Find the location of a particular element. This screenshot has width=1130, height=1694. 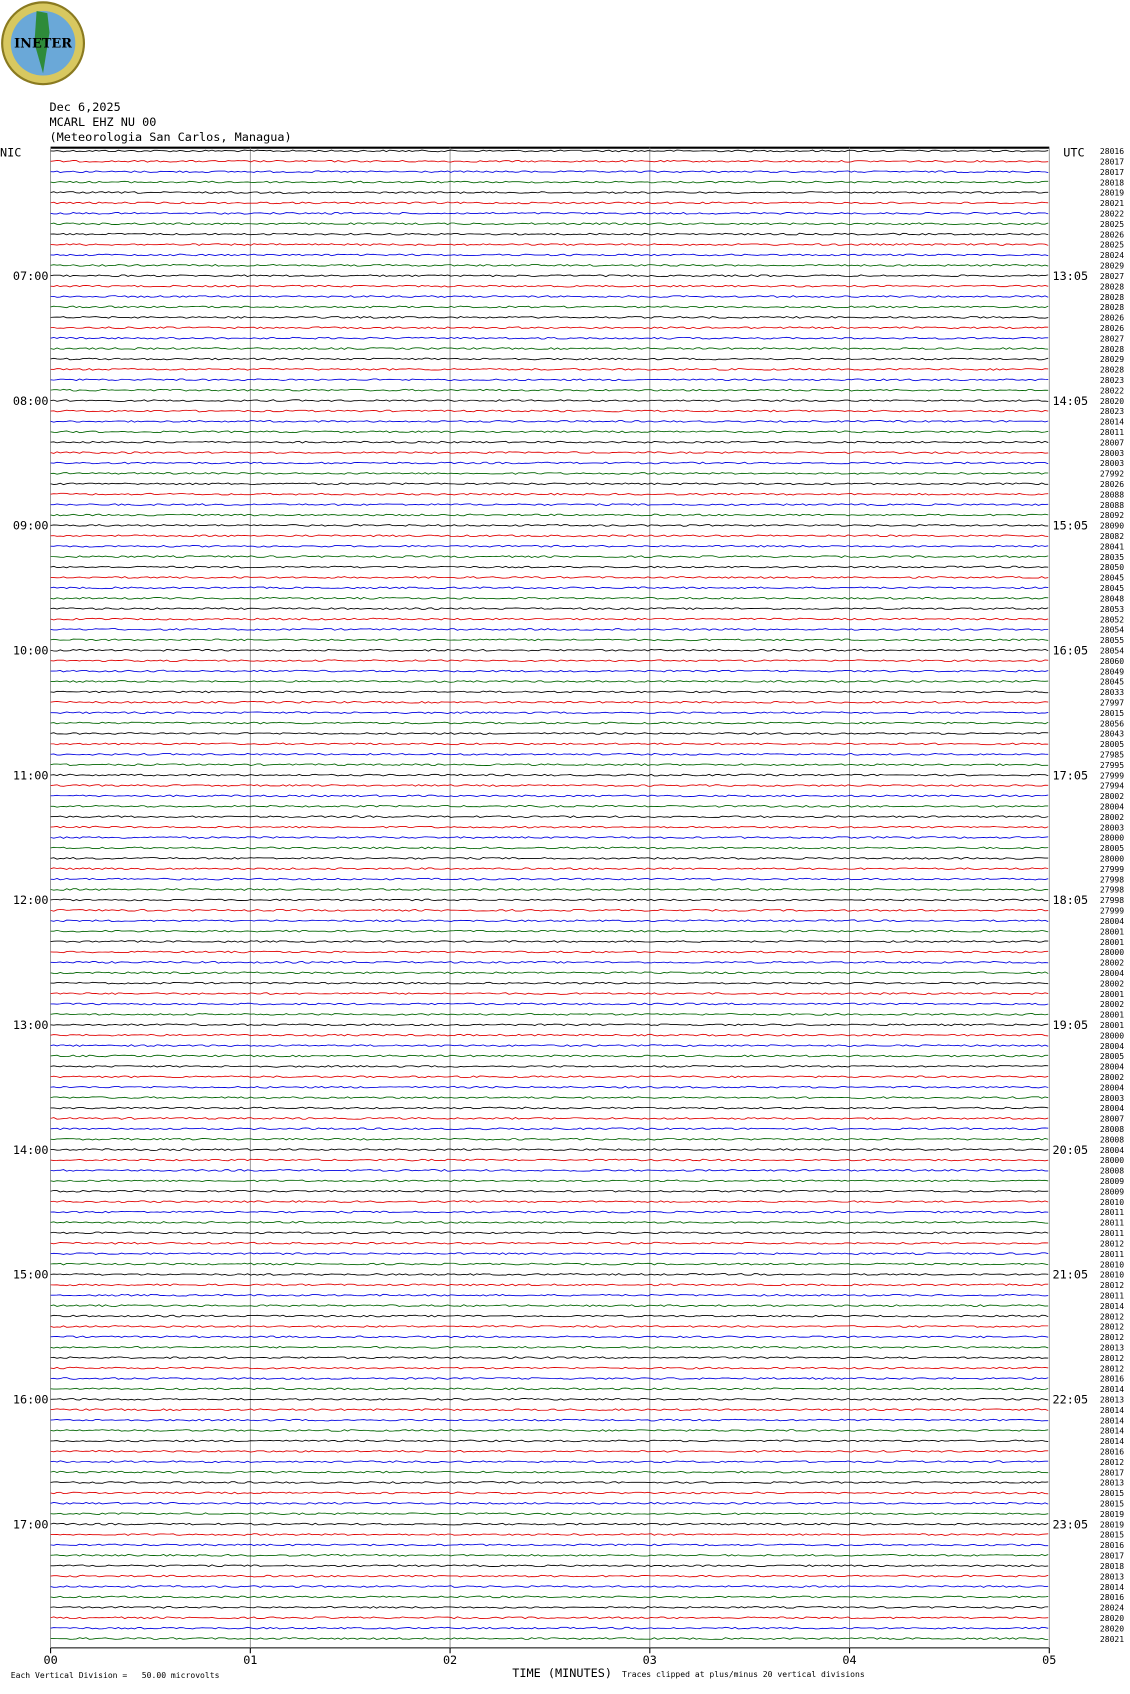

trace-count: 28015 is located at coordinates (1112, 1493).